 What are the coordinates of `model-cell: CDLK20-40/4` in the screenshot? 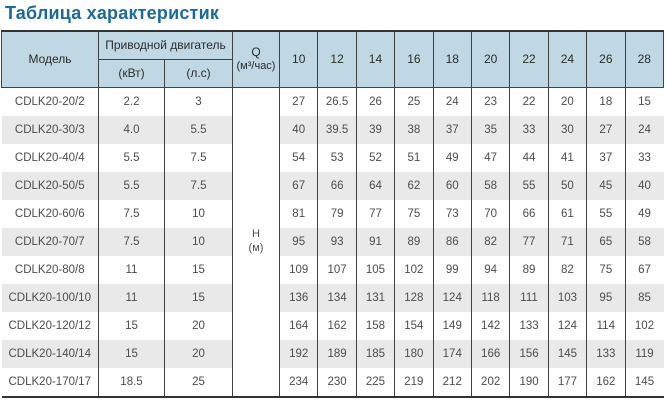 It's located at (50, 158).